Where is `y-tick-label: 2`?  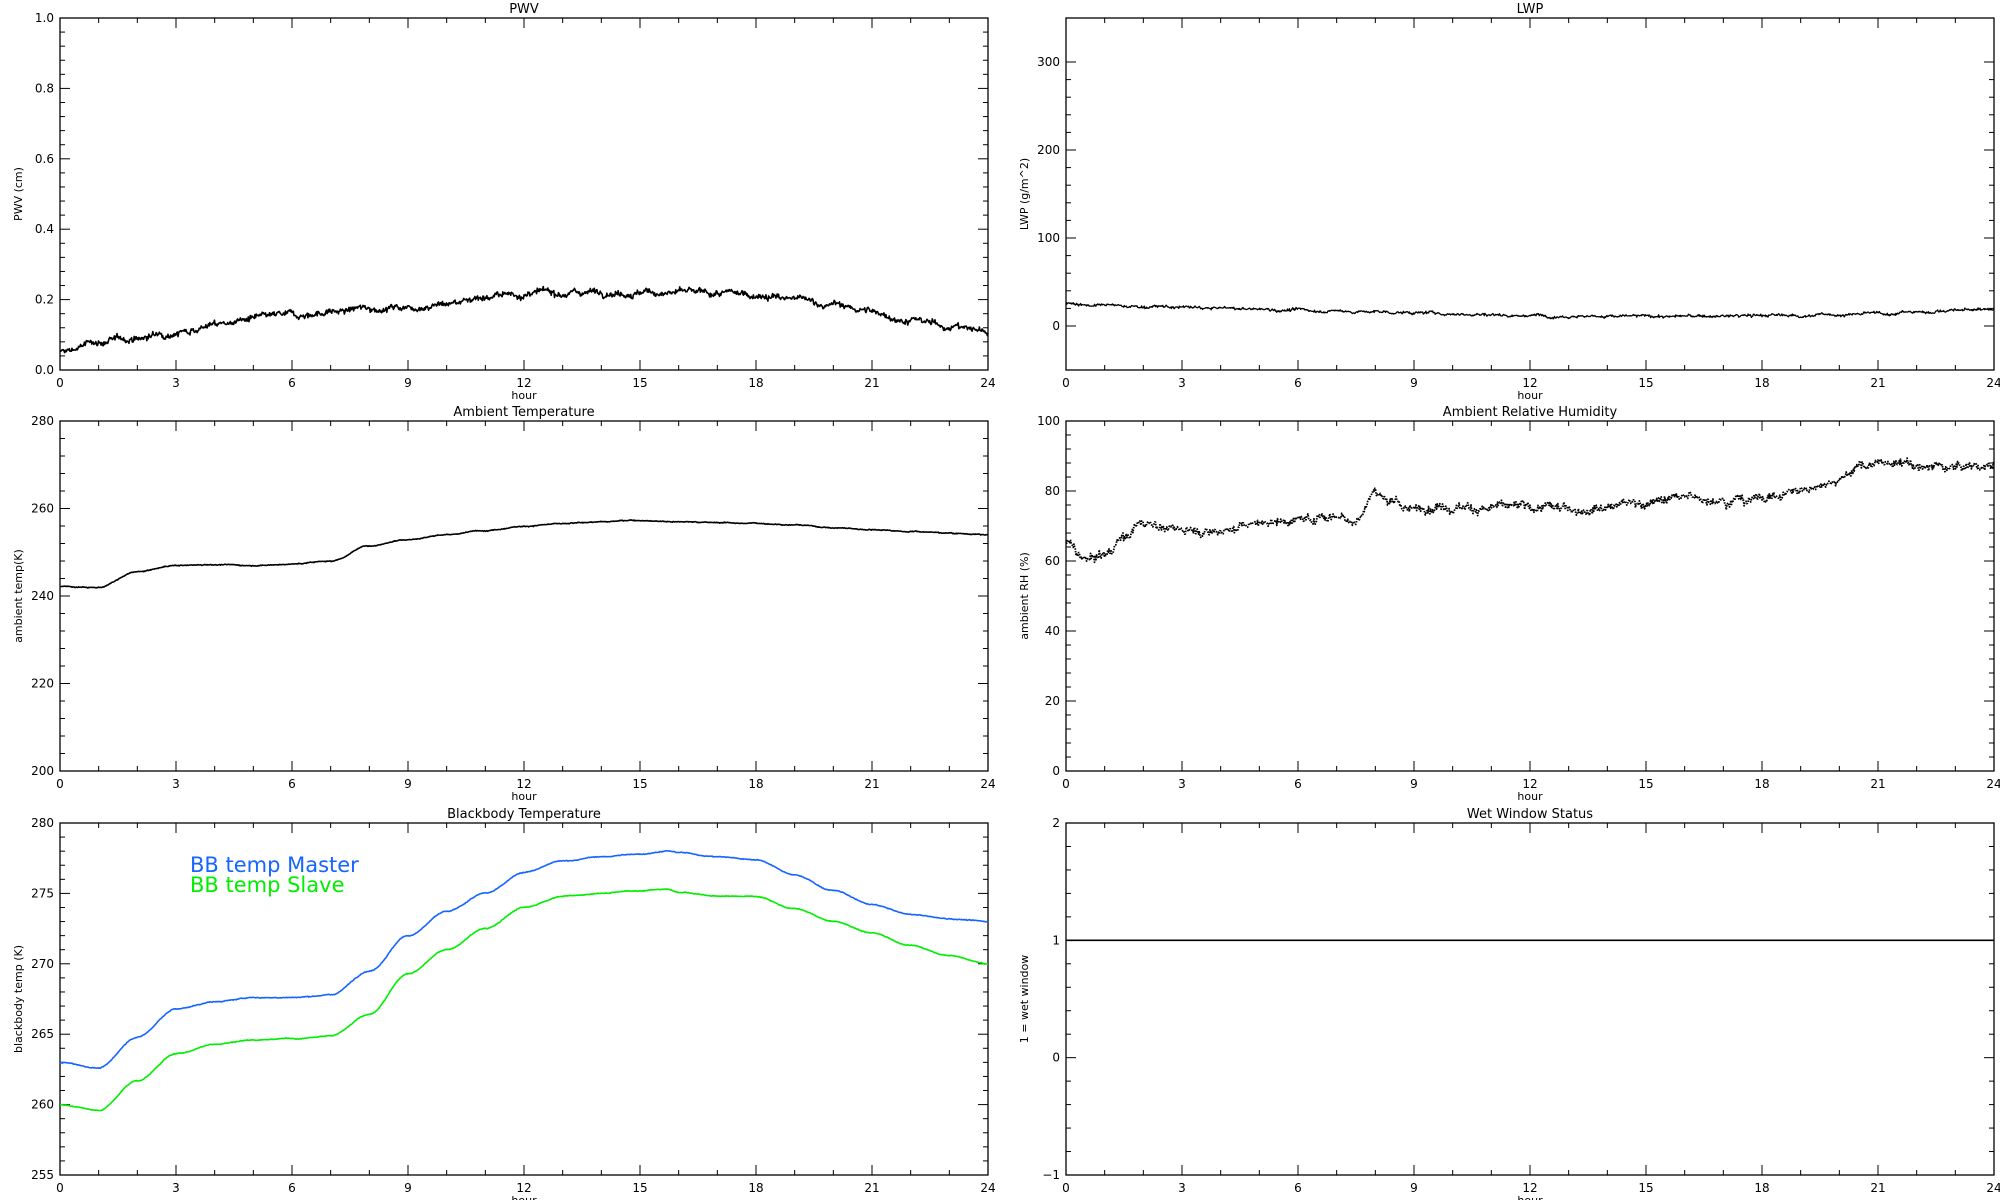
y-tick-label: 2 is located at coordinates (1056, 823).